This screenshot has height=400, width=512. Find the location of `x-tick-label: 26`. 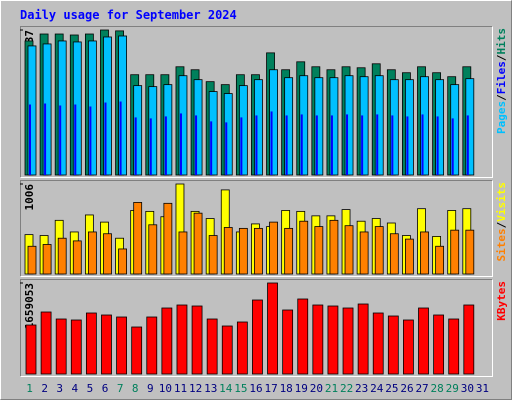

x-tick-label: 26 is located at coordinates (406, 388).